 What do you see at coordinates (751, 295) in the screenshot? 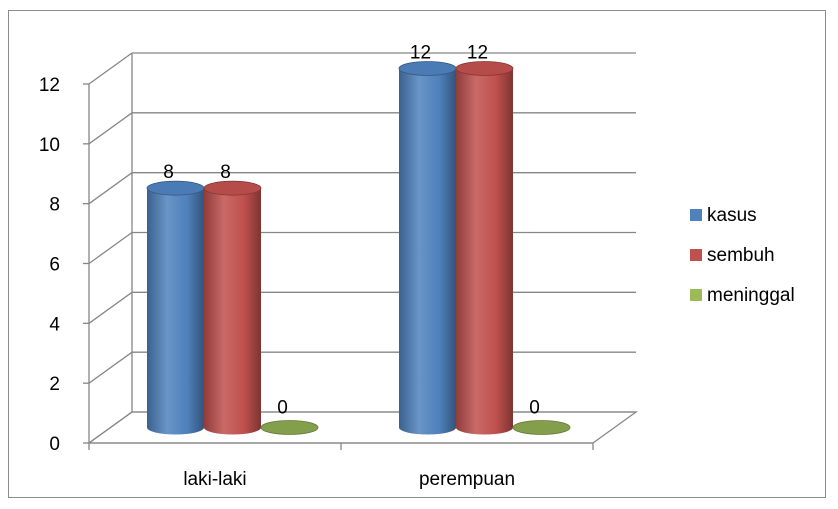
I see `legend-label: meninggal` at bounding box center [751, 295].